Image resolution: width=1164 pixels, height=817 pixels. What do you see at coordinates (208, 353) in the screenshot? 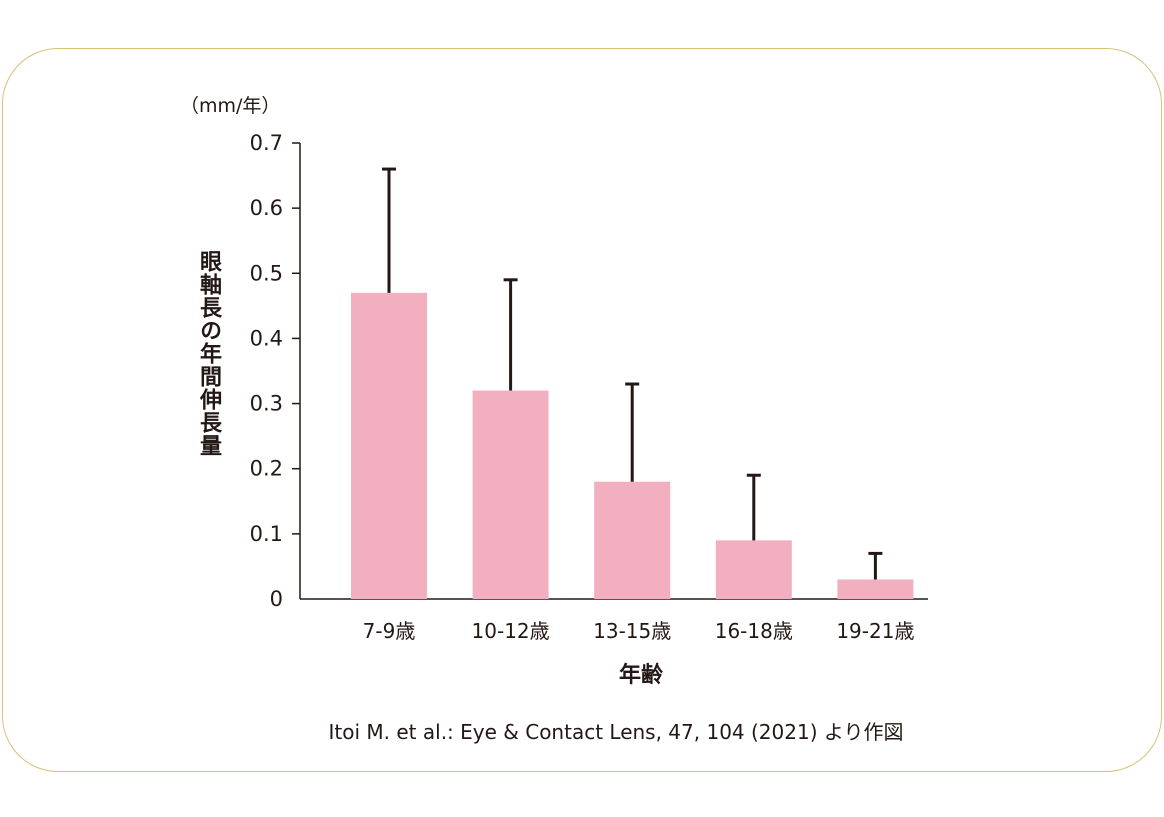
I see `y-axis-title: 眼軸長の年間伸長量` at bounding box center [208, 353].